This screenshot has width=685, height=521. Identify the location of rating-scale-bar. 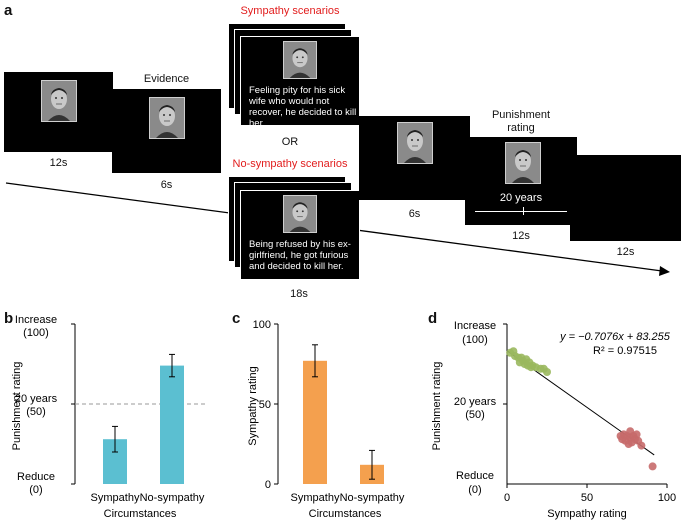
(521, 211).